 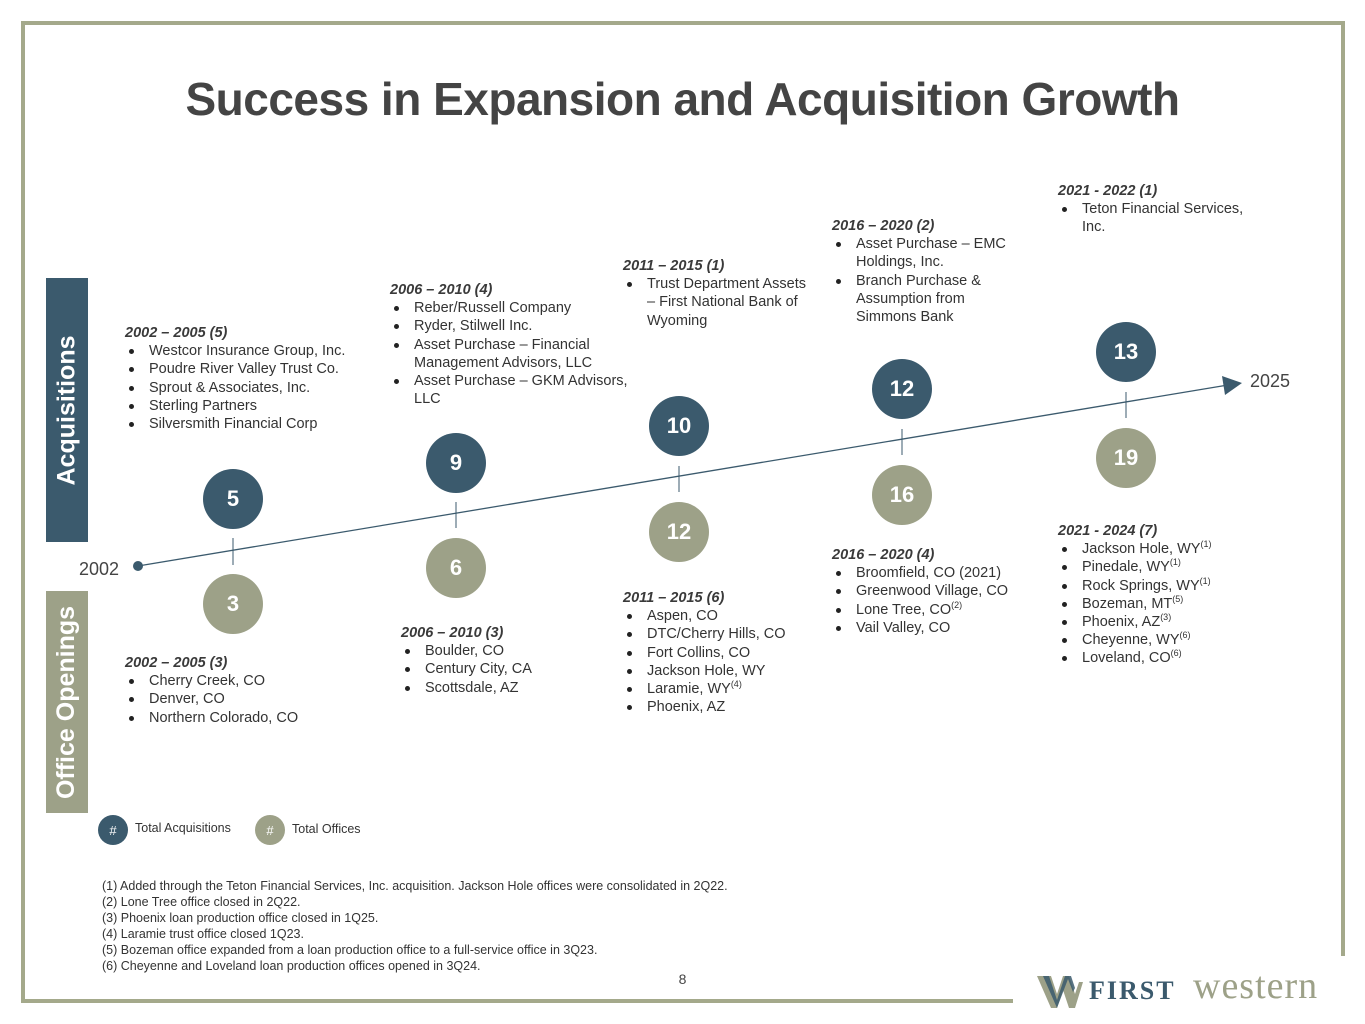 I want to click on office-item: Pinedale, WY(1), so click(x=1134, y=567).